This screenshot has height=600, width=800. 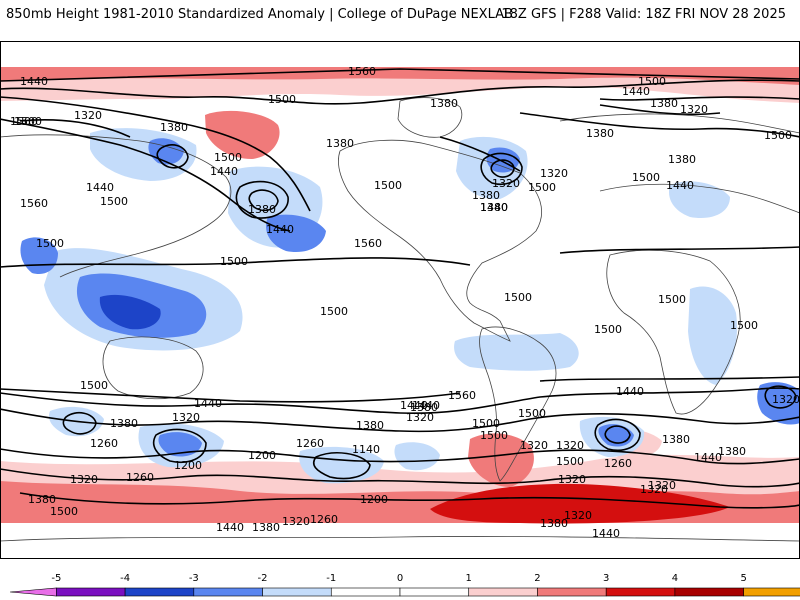 What do you see at coordinates (675, 578) in the screenshot?
I see `colorbar-tick-label: 4` at bounding box center [675, 578].